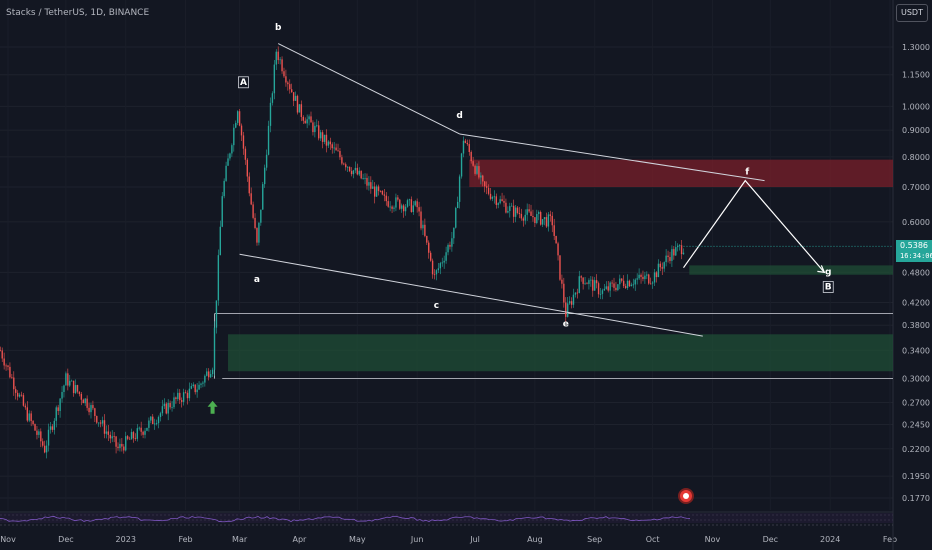 The height and width of the screenshot is (550, 932). Describe the element at coordinates (345, 519) in the screenshot. I see `indicator-line` at that location.